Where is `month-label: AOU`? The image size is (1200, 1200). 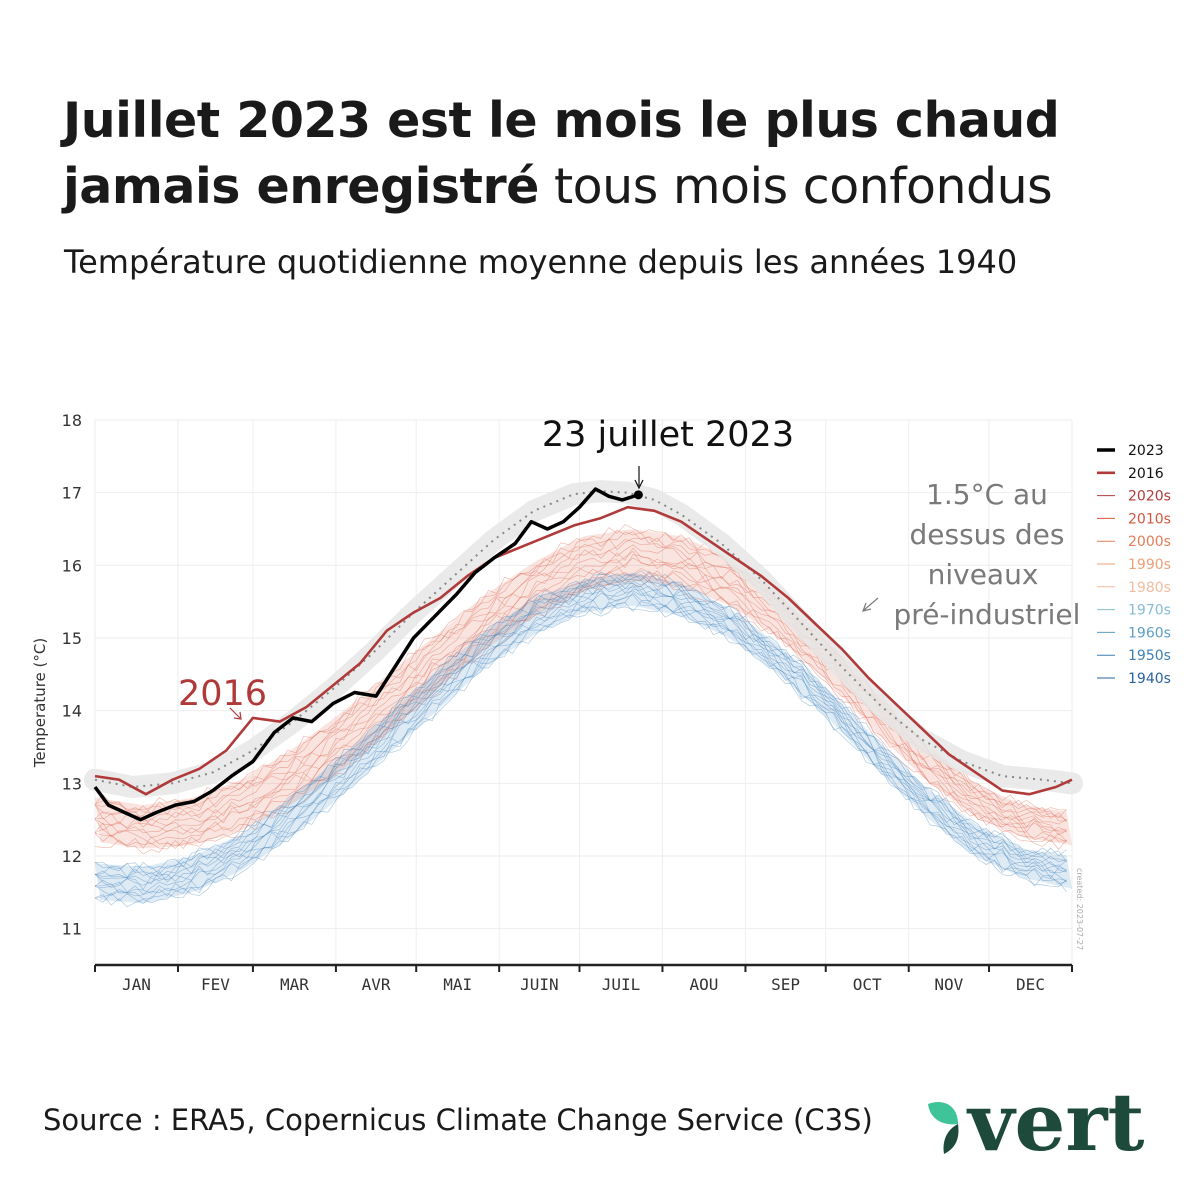 month-label: AOU is located at coordinates (703, 984).